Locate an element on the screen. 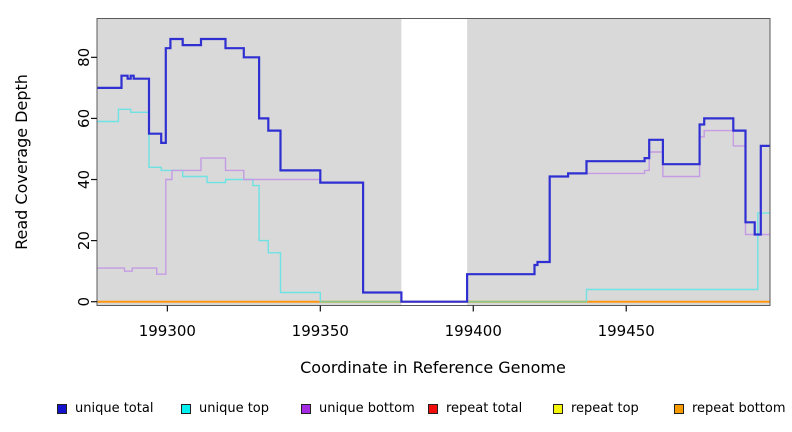  x-tick-label: 199350 is located at coordinates (320, 331).